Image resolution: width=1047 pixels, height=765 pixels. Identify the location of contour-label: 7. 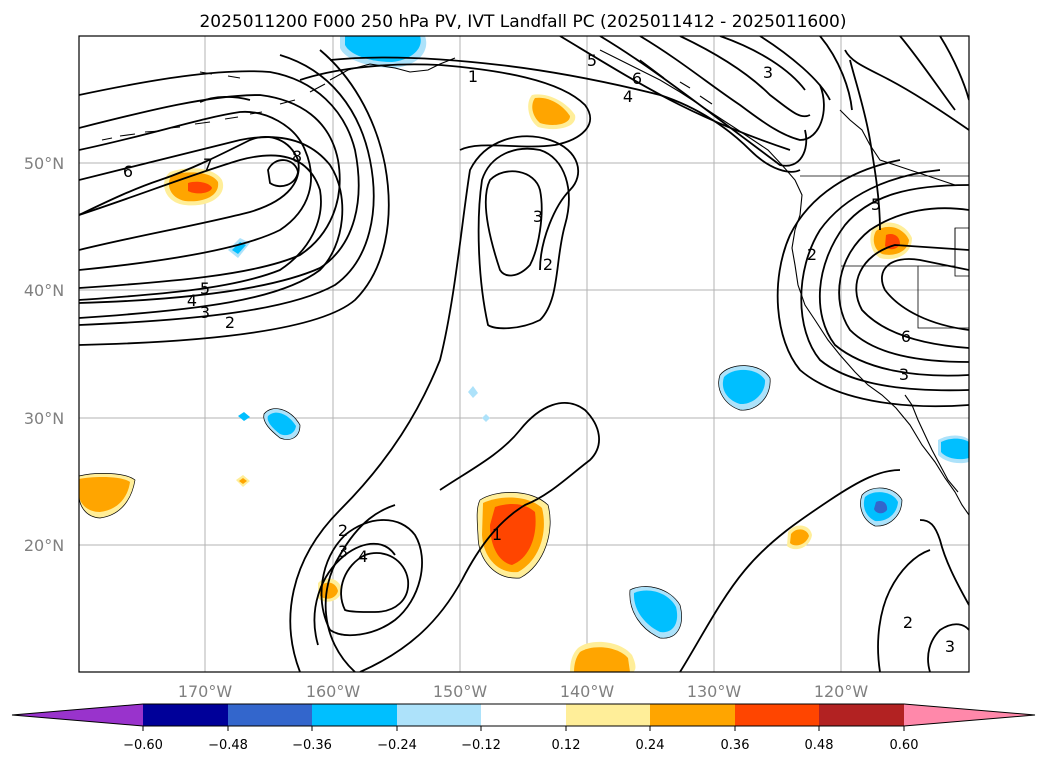
(208, 164).